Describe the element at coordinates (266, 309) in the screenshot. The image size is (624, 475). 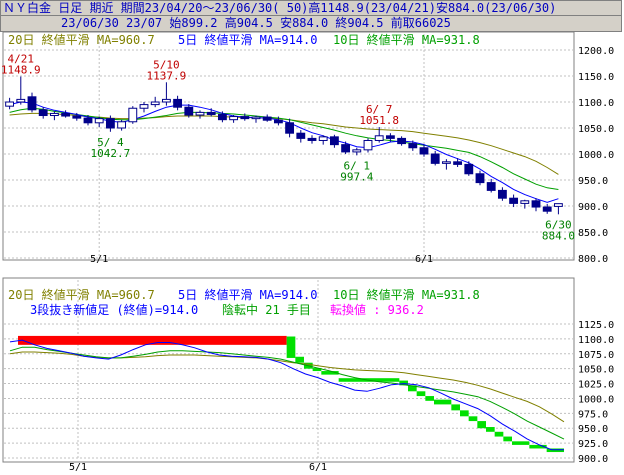
I see `info-text: 陰転中 21 手目` at that location.